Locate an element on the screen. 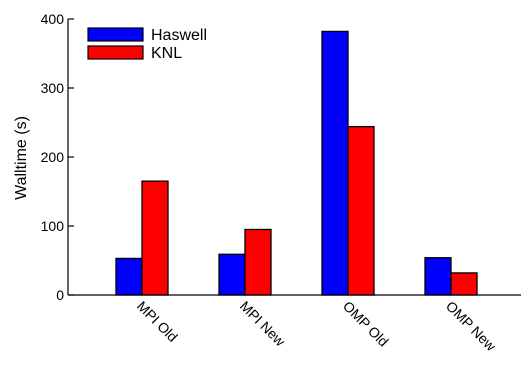 This screenshot has width=521, height=366. legend-label-haswell: Haswell is located at coordinates (179, 35).